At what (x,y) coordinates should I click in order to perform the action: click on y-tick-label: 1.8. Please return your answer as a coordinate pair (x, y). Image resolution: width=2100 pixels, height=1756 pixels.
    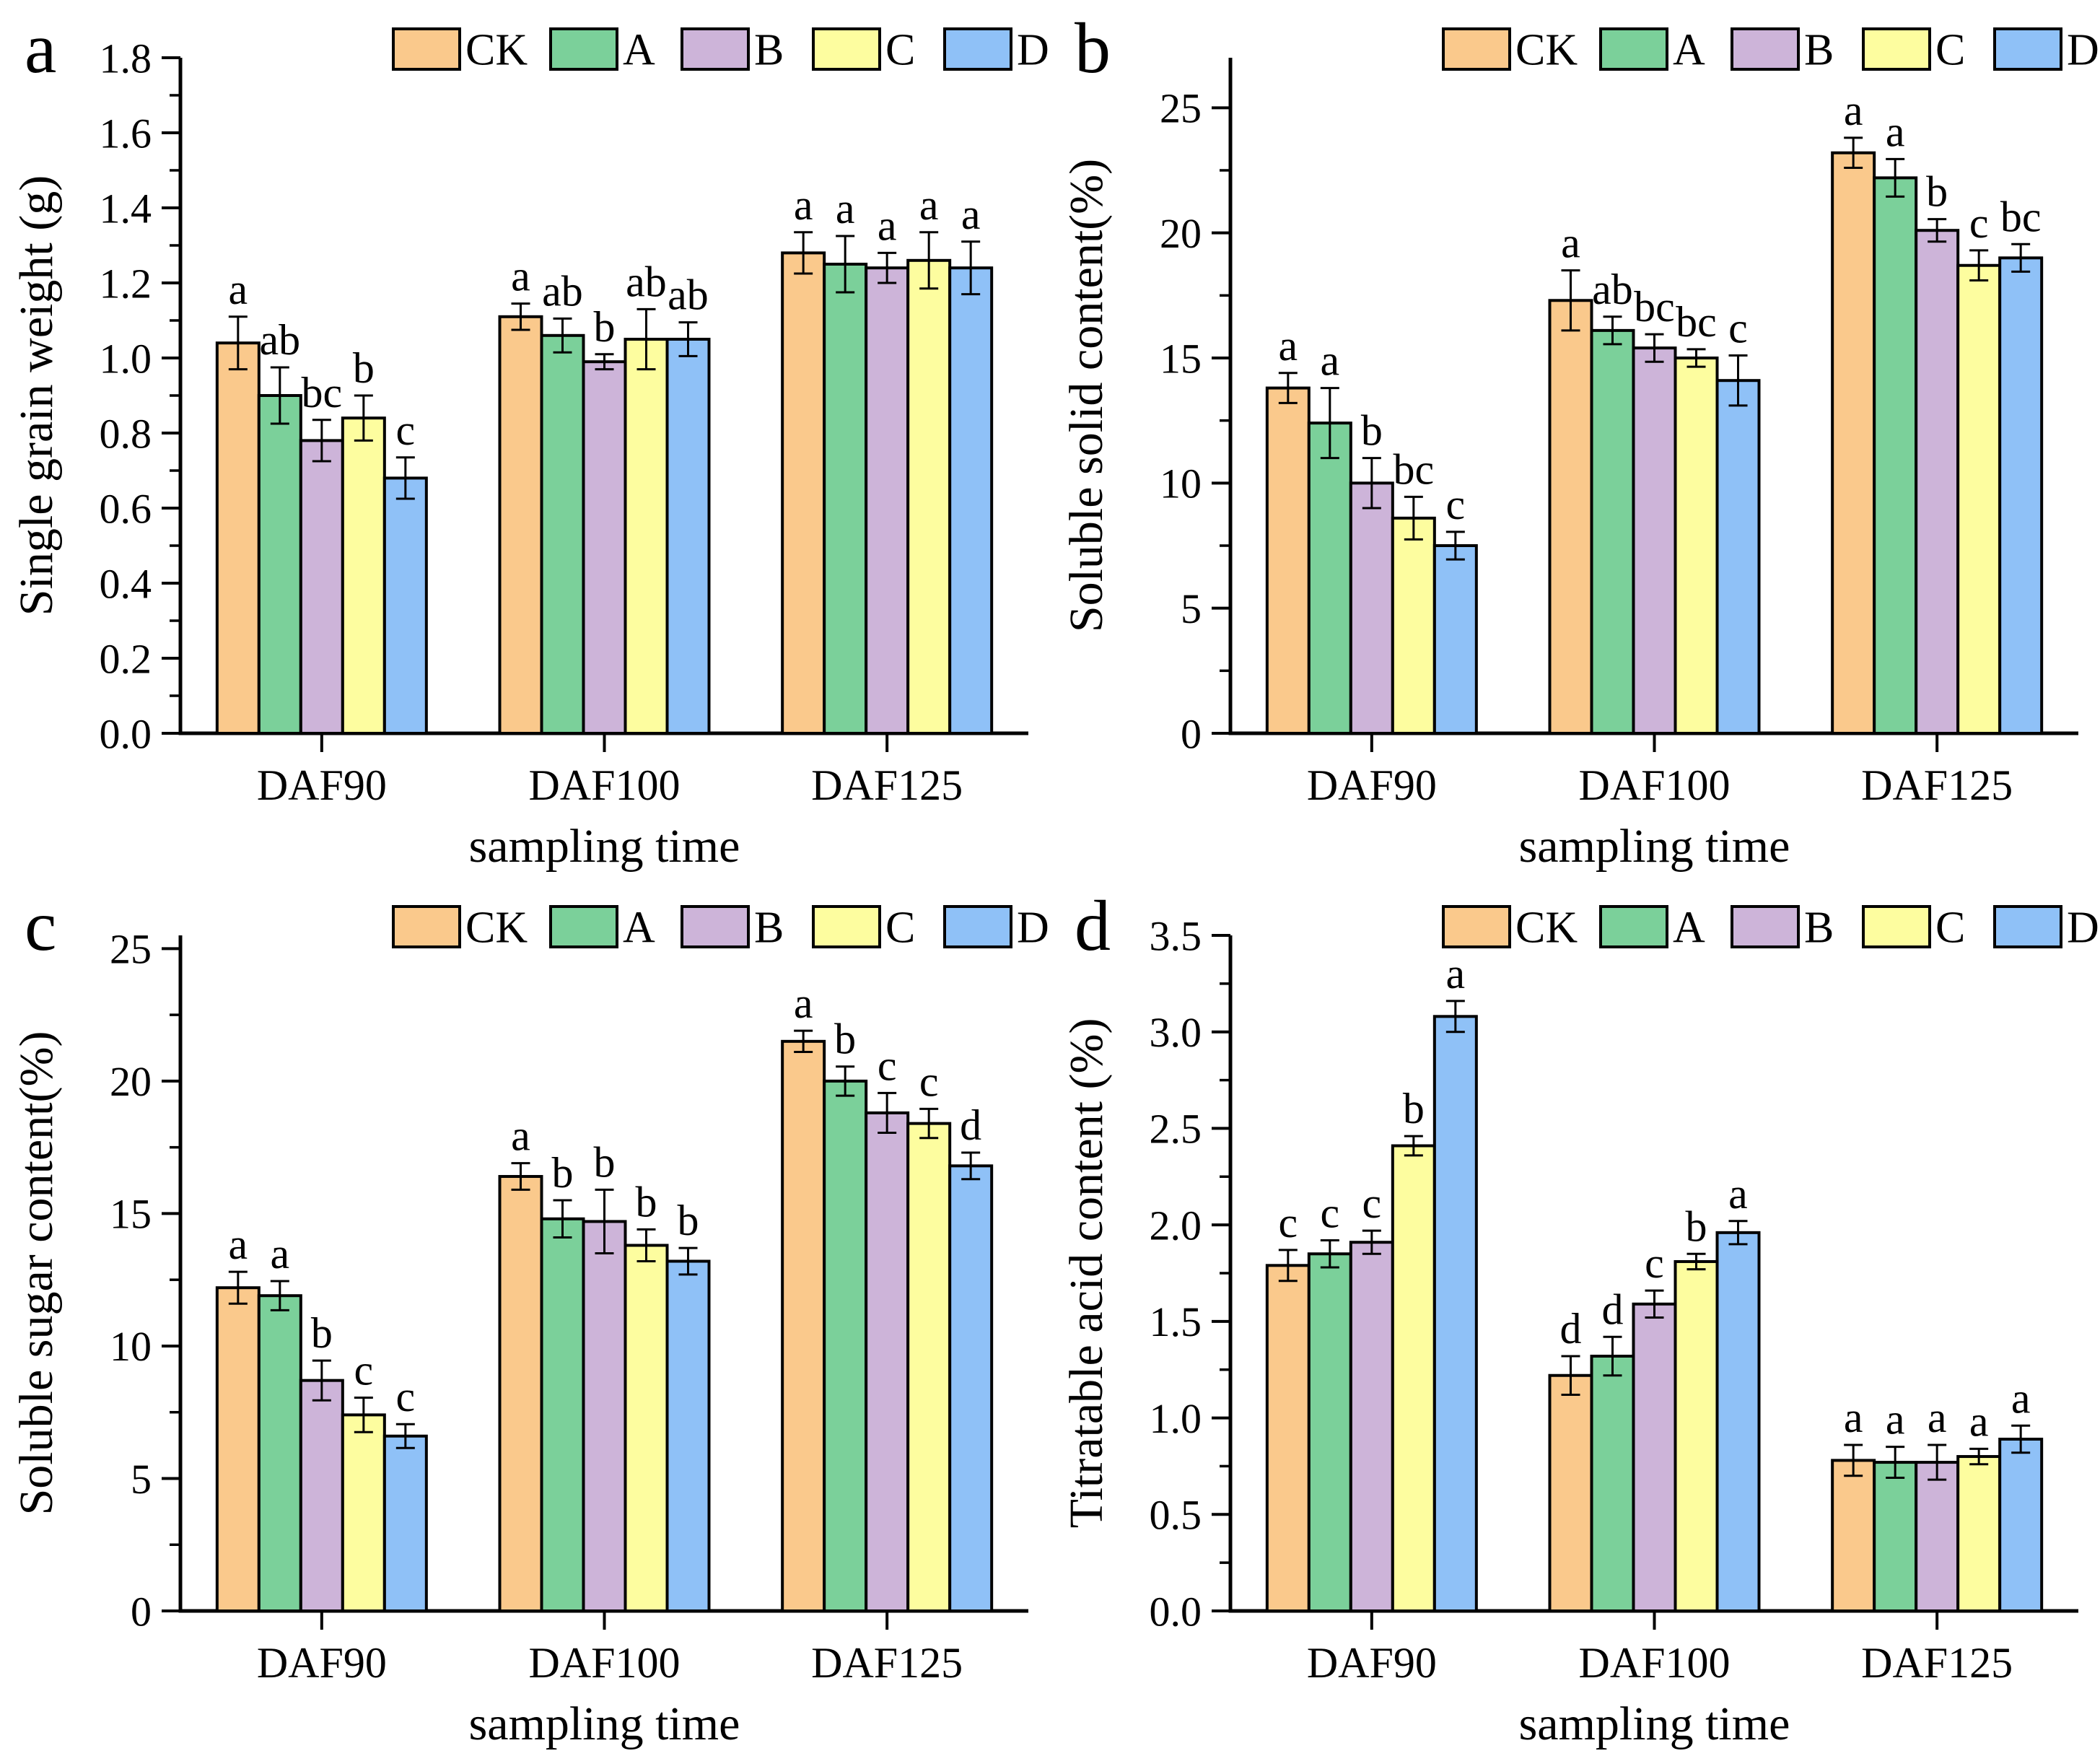
    Looking at the image, I should click on (126, 58).